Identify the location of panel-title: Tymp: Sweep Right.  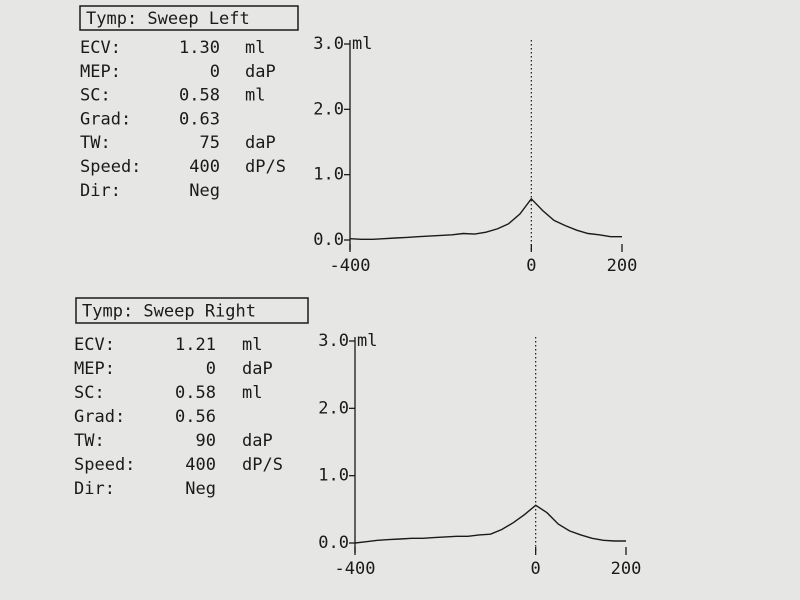
(169, 312).